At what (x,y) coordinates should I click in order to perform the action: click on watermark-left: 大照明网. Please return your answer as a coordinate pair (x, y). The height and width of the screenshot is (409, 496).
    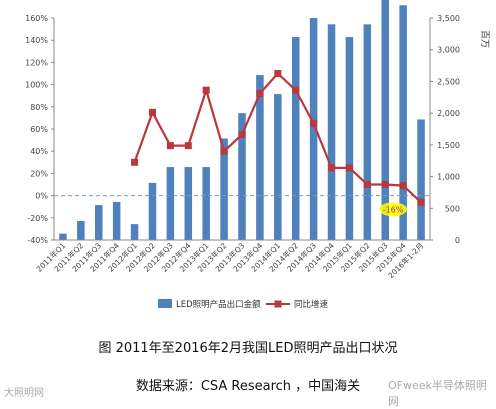
    Looking at the image, I should click on (24, 393).